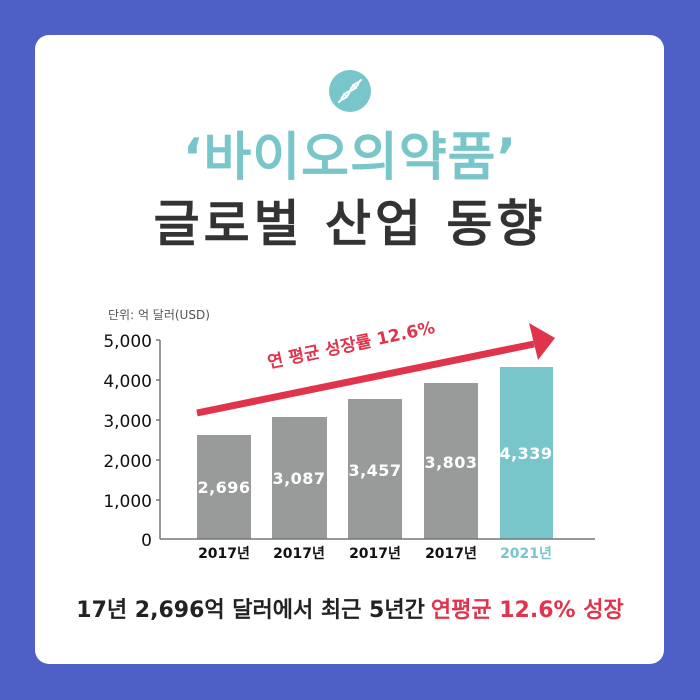 Image resolution: width=700 pixels, height=700 pixels. Describe the element at coordinates (127, 342) in the screenshot. I see `y-tick-label: 5,000` at that location.